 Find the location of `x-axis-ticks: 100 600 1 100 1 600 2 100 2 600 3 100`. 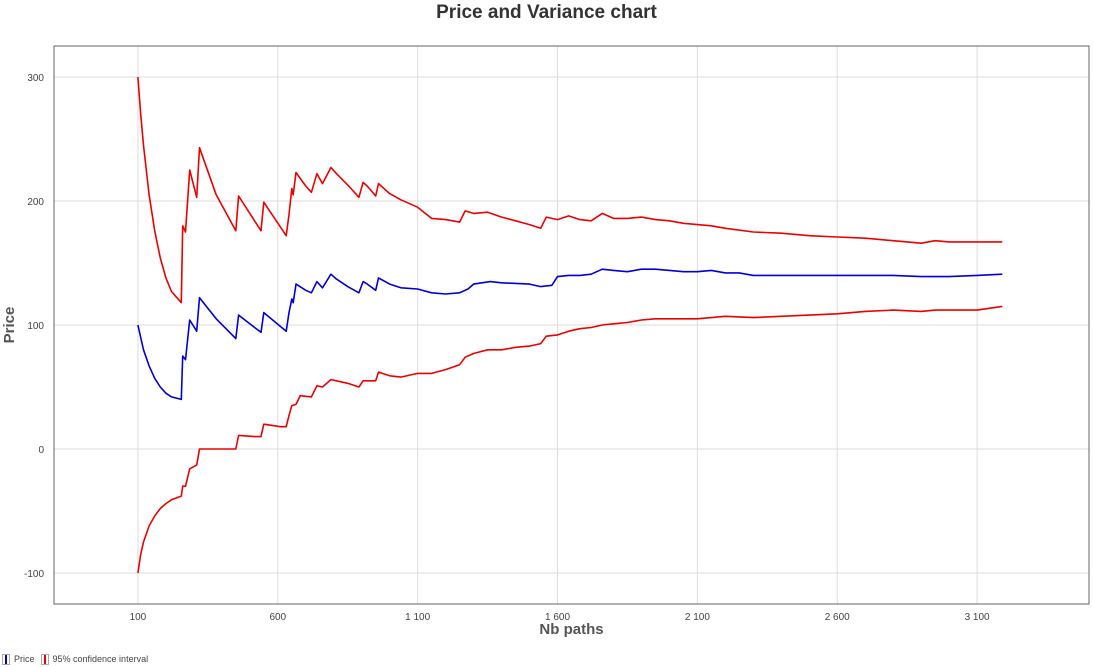

x-axis-ticks: 100 600 1 100 1 600 2 100 2 600 3 100 is located at coordinates (560, 617).